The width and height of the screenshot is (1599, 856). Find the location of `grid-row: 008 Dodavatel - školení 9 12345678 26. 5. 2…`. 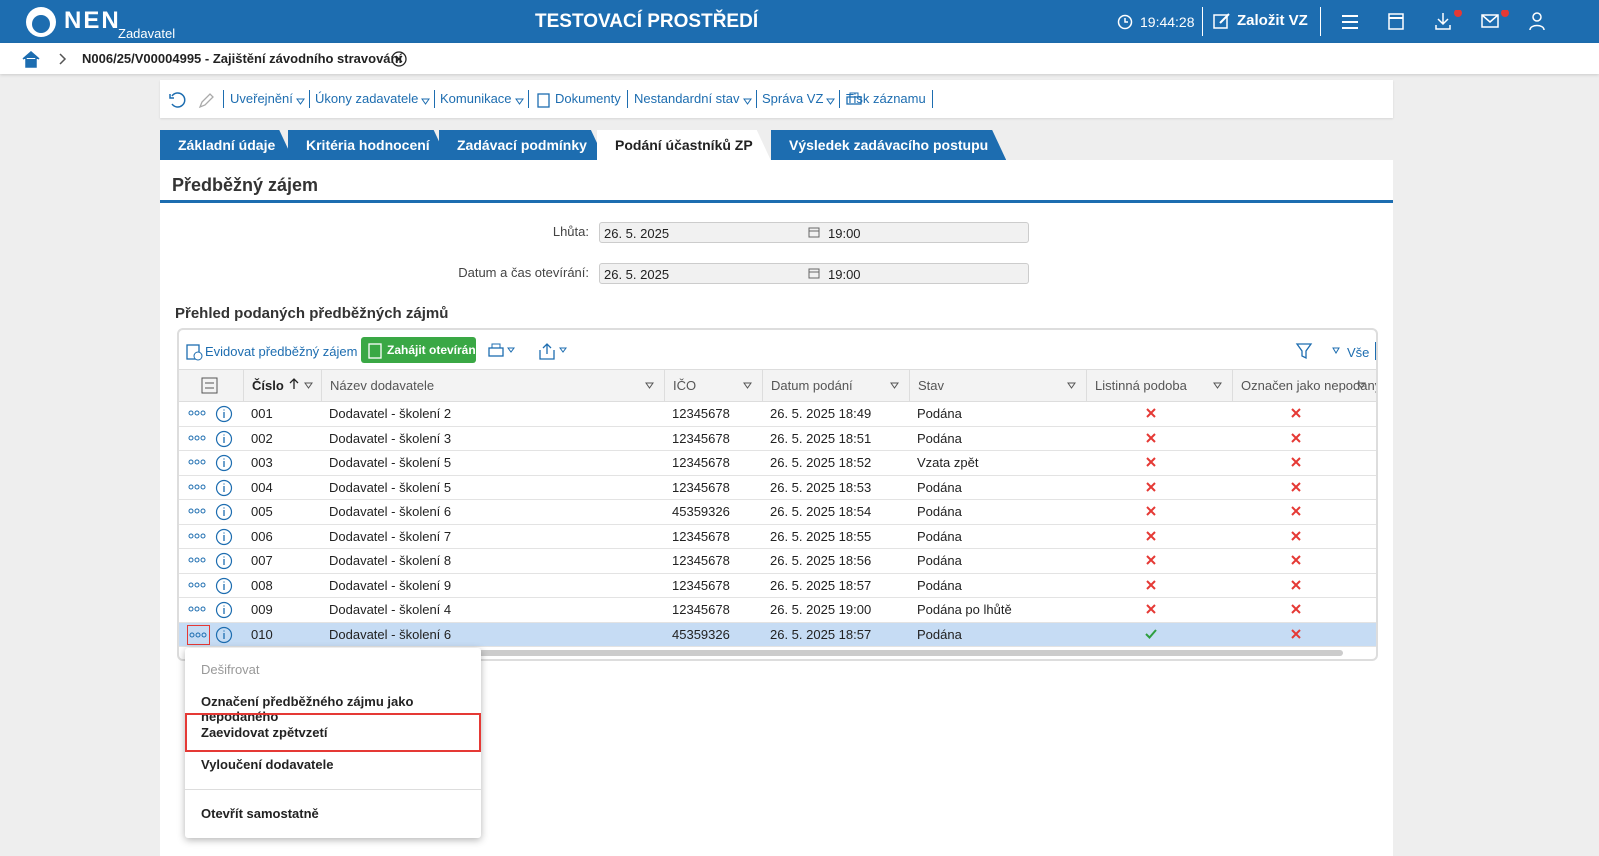

grid-row: 008 Dodavatel - školení 9 12345678 26. 5. 2… is located at coordinates (777, 585).